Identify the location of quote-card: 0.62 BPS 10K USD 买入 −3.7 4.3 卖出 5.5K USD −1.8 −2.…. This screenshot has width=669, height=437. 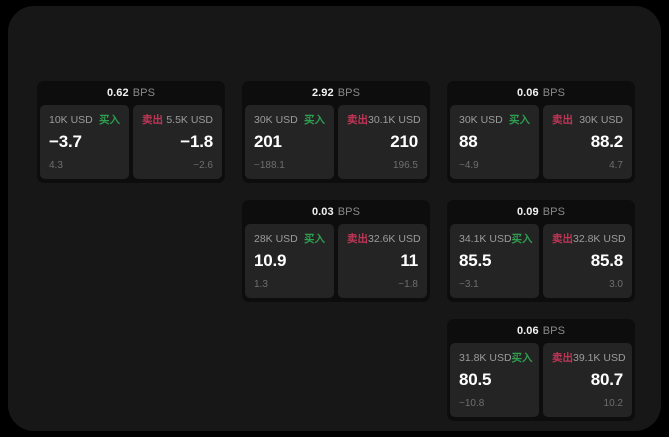
(131, 132).